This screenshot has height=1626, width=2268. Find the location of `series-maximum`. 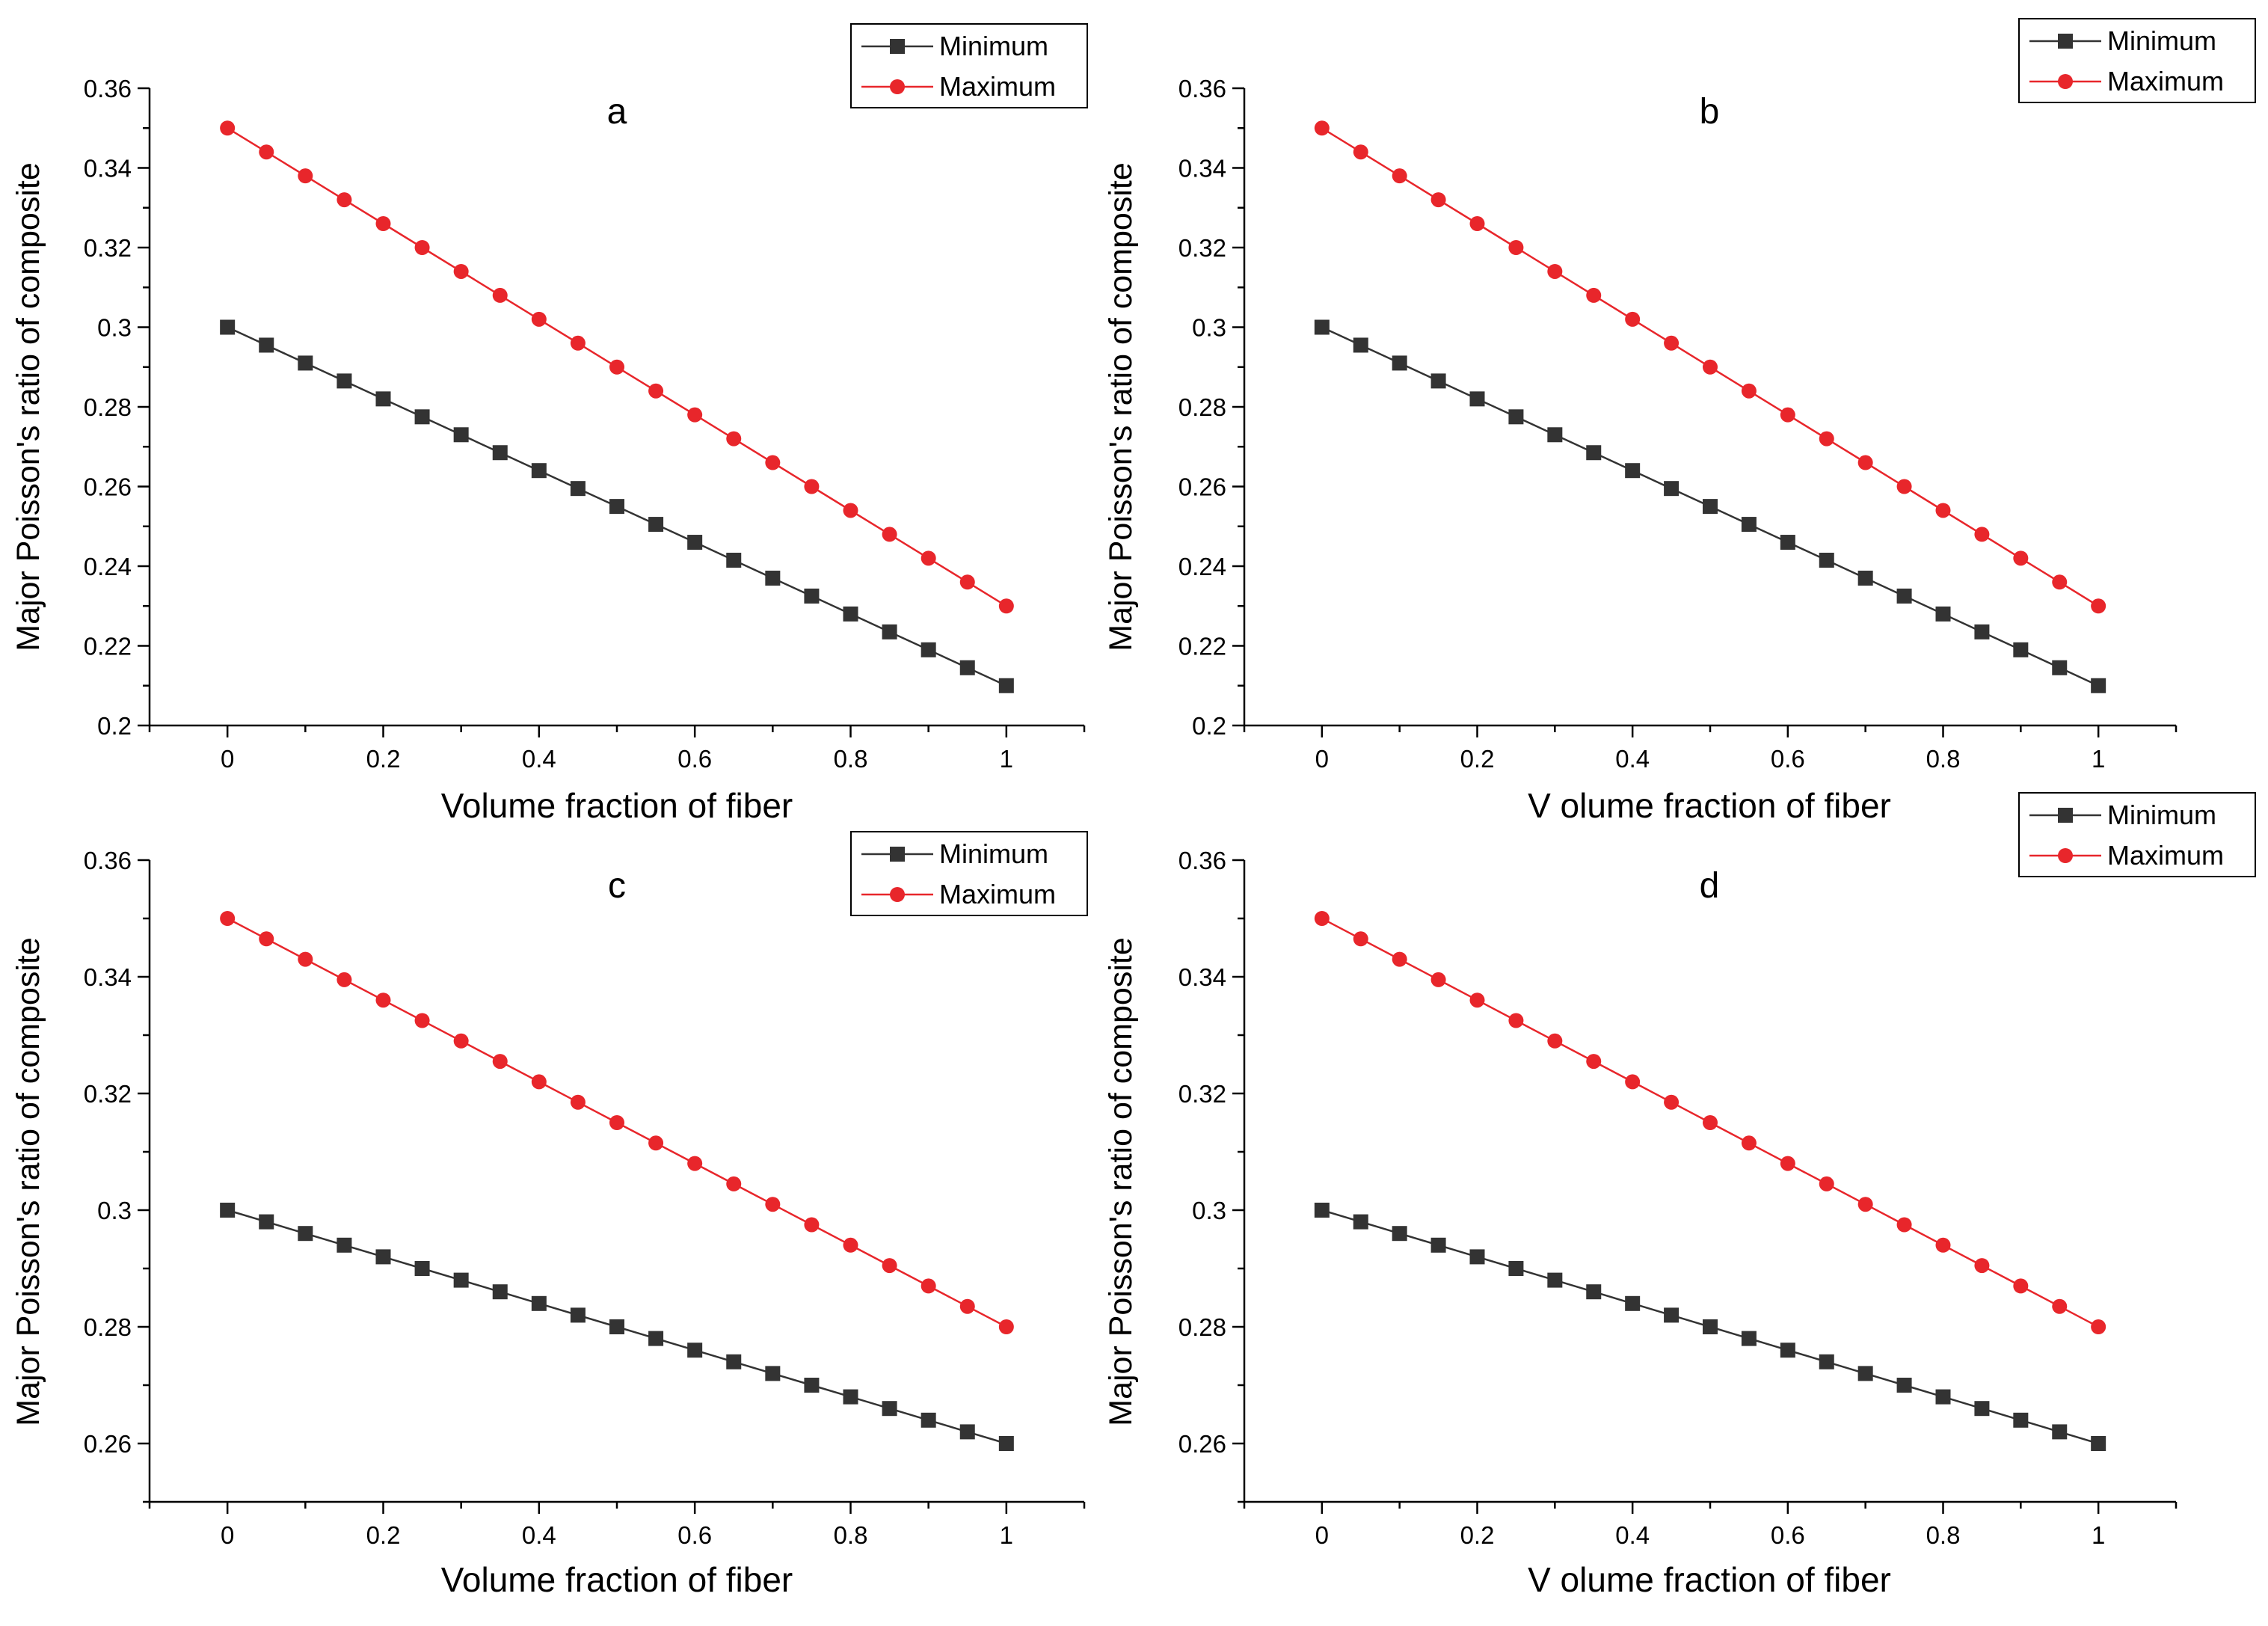

series-maximum is located at coordinates (1710, 1122).